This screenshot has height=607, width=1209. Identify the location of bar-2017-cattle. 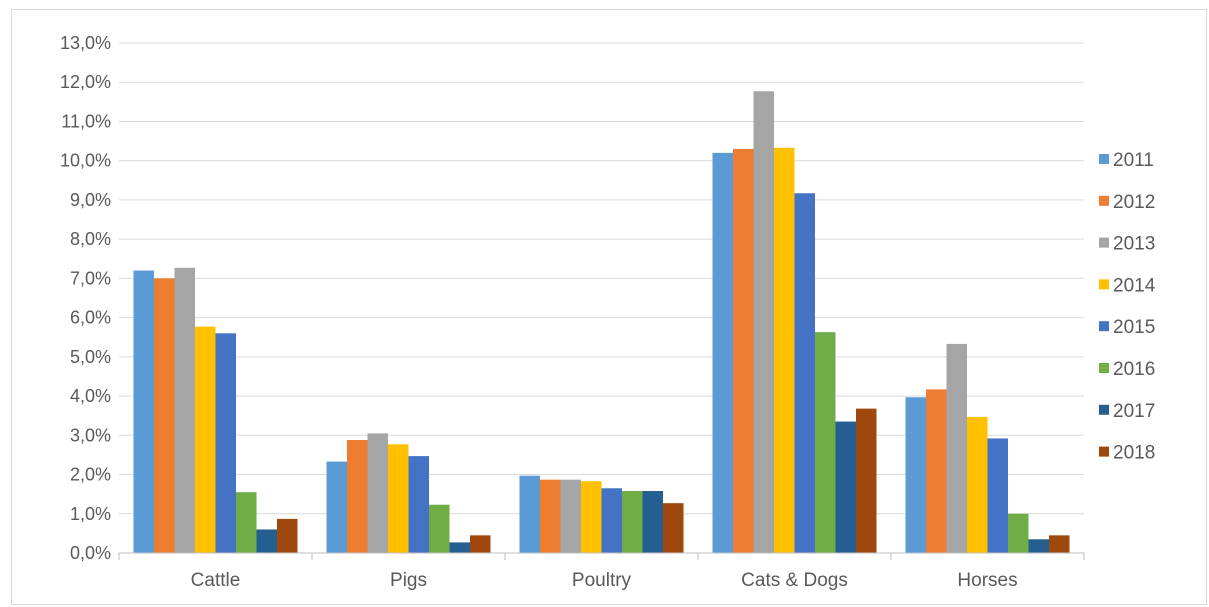
(266, 541).